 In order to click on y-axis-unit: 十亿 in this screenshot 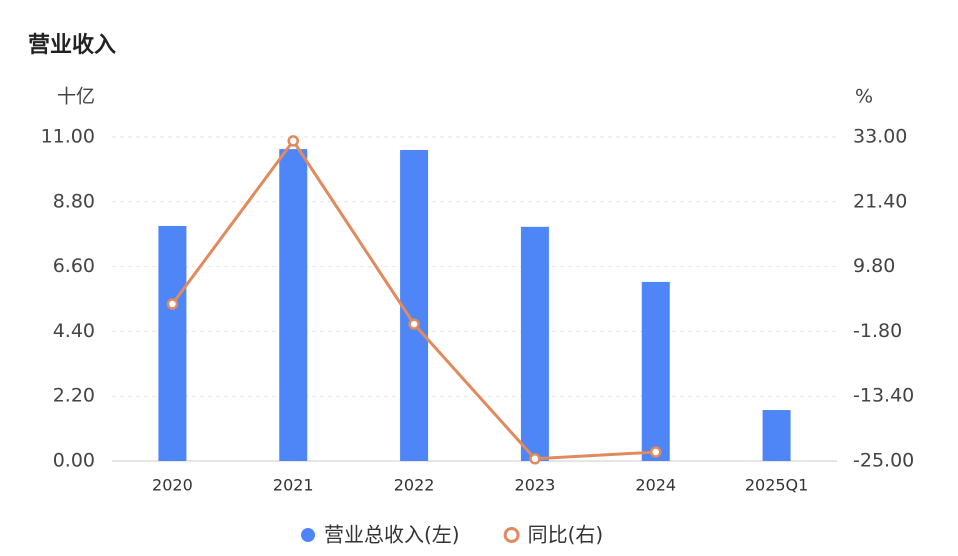, I will do `click(76, 97)`.